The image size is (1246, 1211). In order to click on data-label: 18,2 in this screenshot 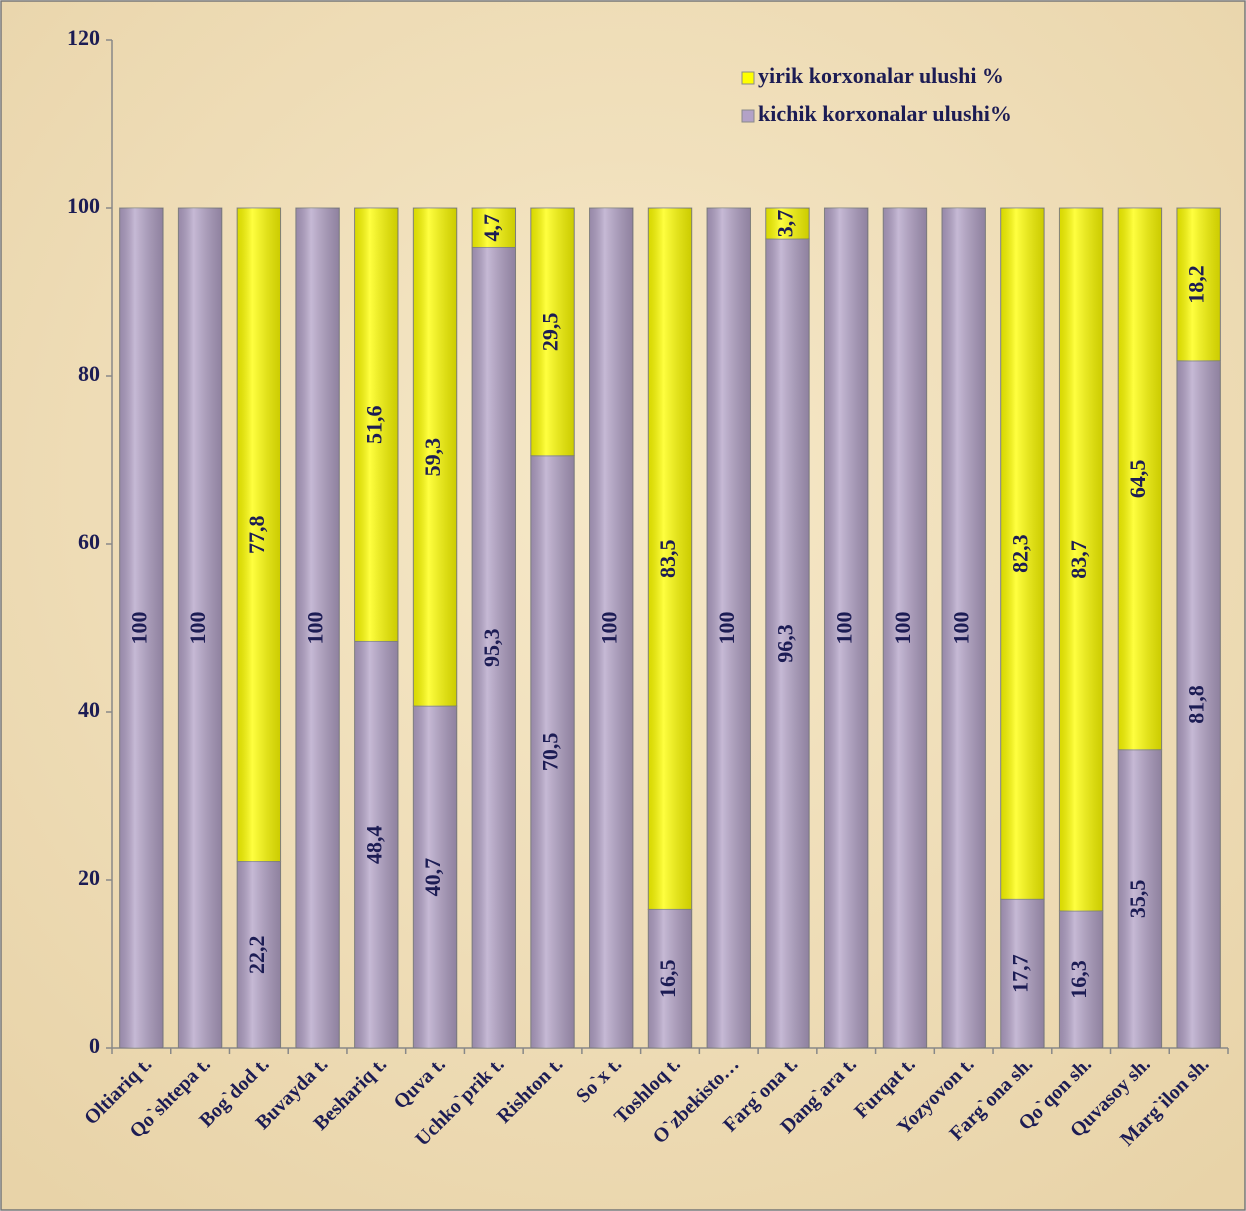, I will do `click(1196, 284)`.